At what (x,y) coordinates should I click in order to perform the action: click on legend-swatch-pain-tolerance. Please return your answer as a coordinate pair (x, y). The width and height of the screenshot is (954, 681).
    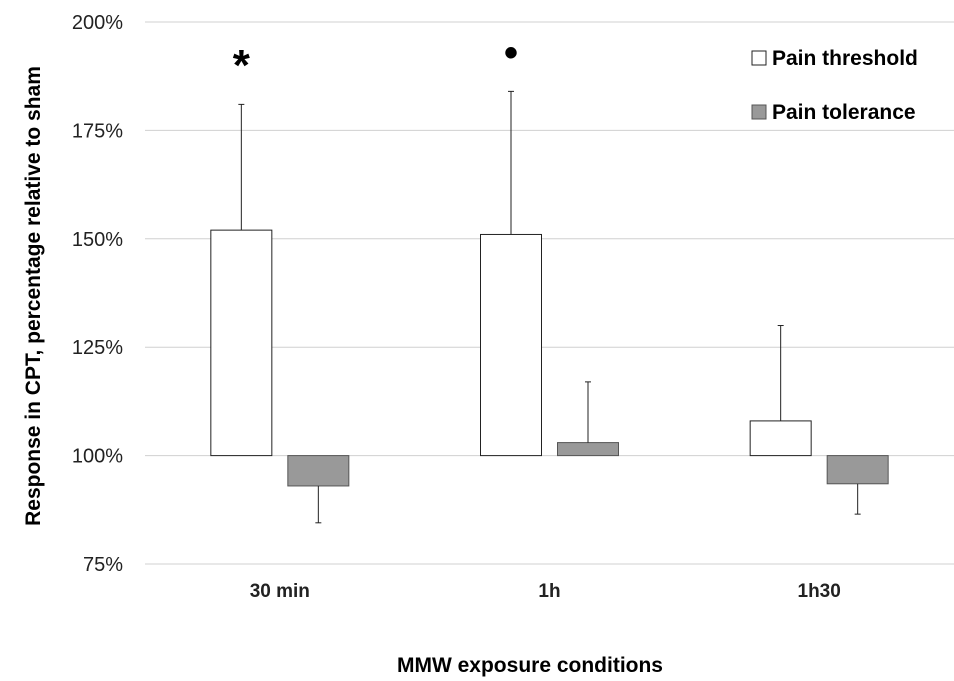
    Looking at the image, I should click on (759, 112).